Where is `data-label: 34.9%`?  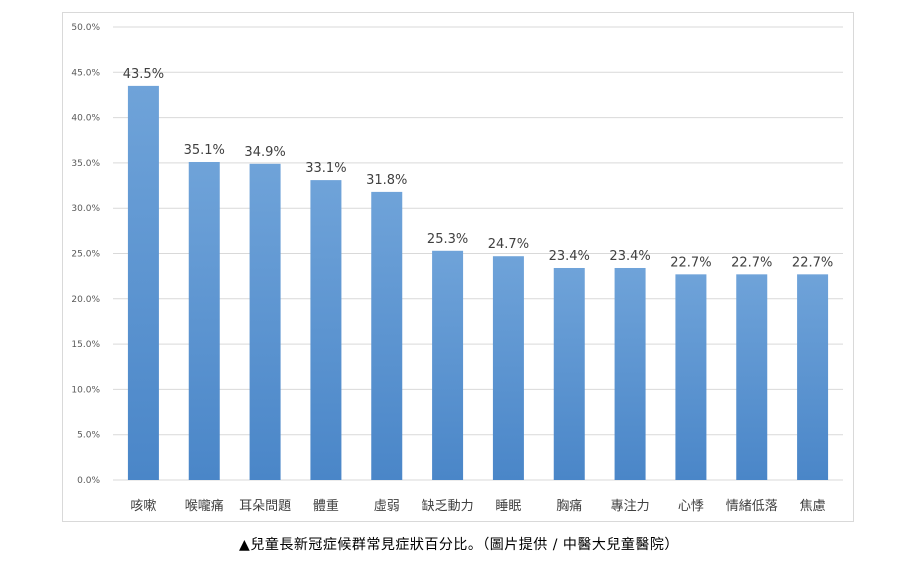
data-label: 34.9% is located at coordinates (264, 152).